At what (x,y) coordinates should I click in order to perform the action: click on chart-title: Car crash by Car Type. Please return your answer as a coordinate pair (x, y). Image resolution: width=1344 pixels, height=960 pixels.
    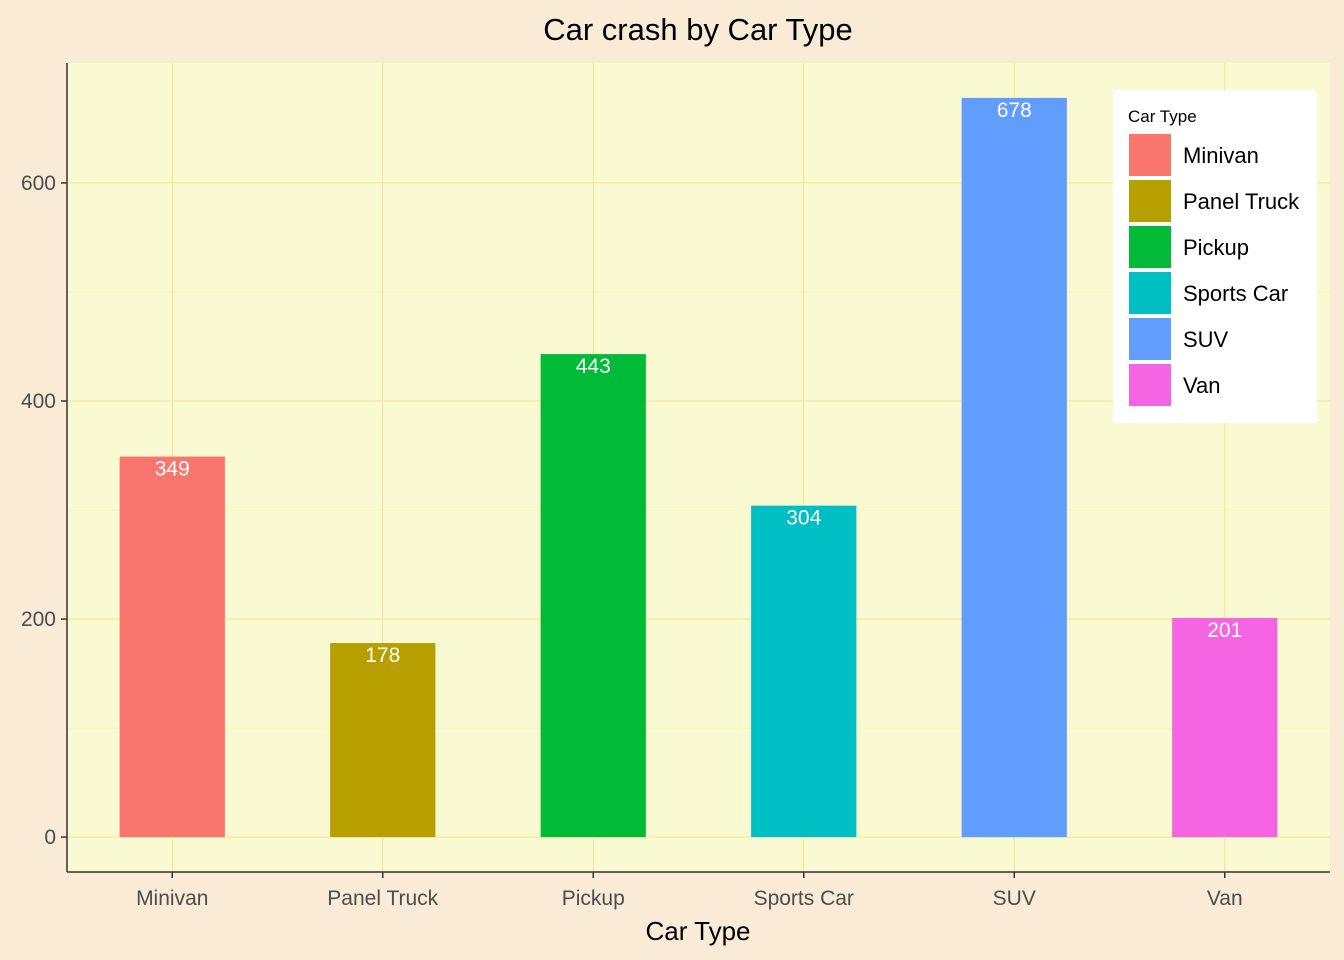
    Looking at the image, I should click on (698, 29).